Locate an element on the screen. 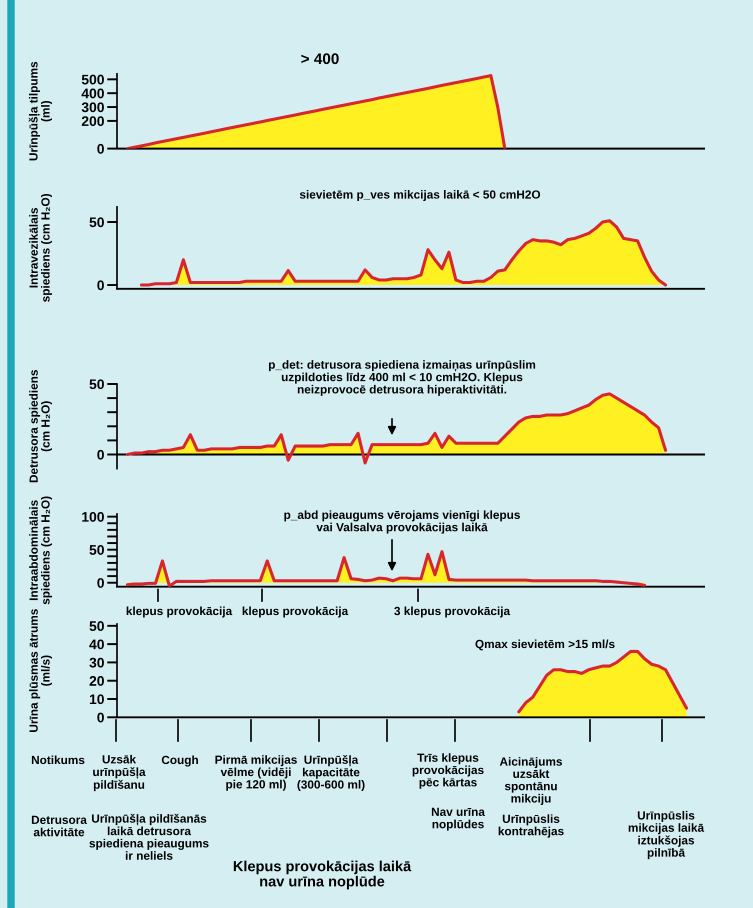 This screenshot has height=908, width=753. y-tick-label: 20 is located at coordinates (97, 681).